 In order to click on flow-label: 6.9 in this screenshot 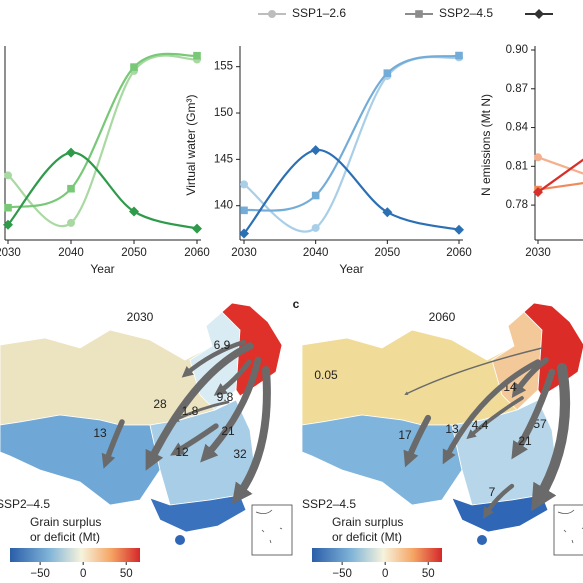, I will do `click(222, 345)`.